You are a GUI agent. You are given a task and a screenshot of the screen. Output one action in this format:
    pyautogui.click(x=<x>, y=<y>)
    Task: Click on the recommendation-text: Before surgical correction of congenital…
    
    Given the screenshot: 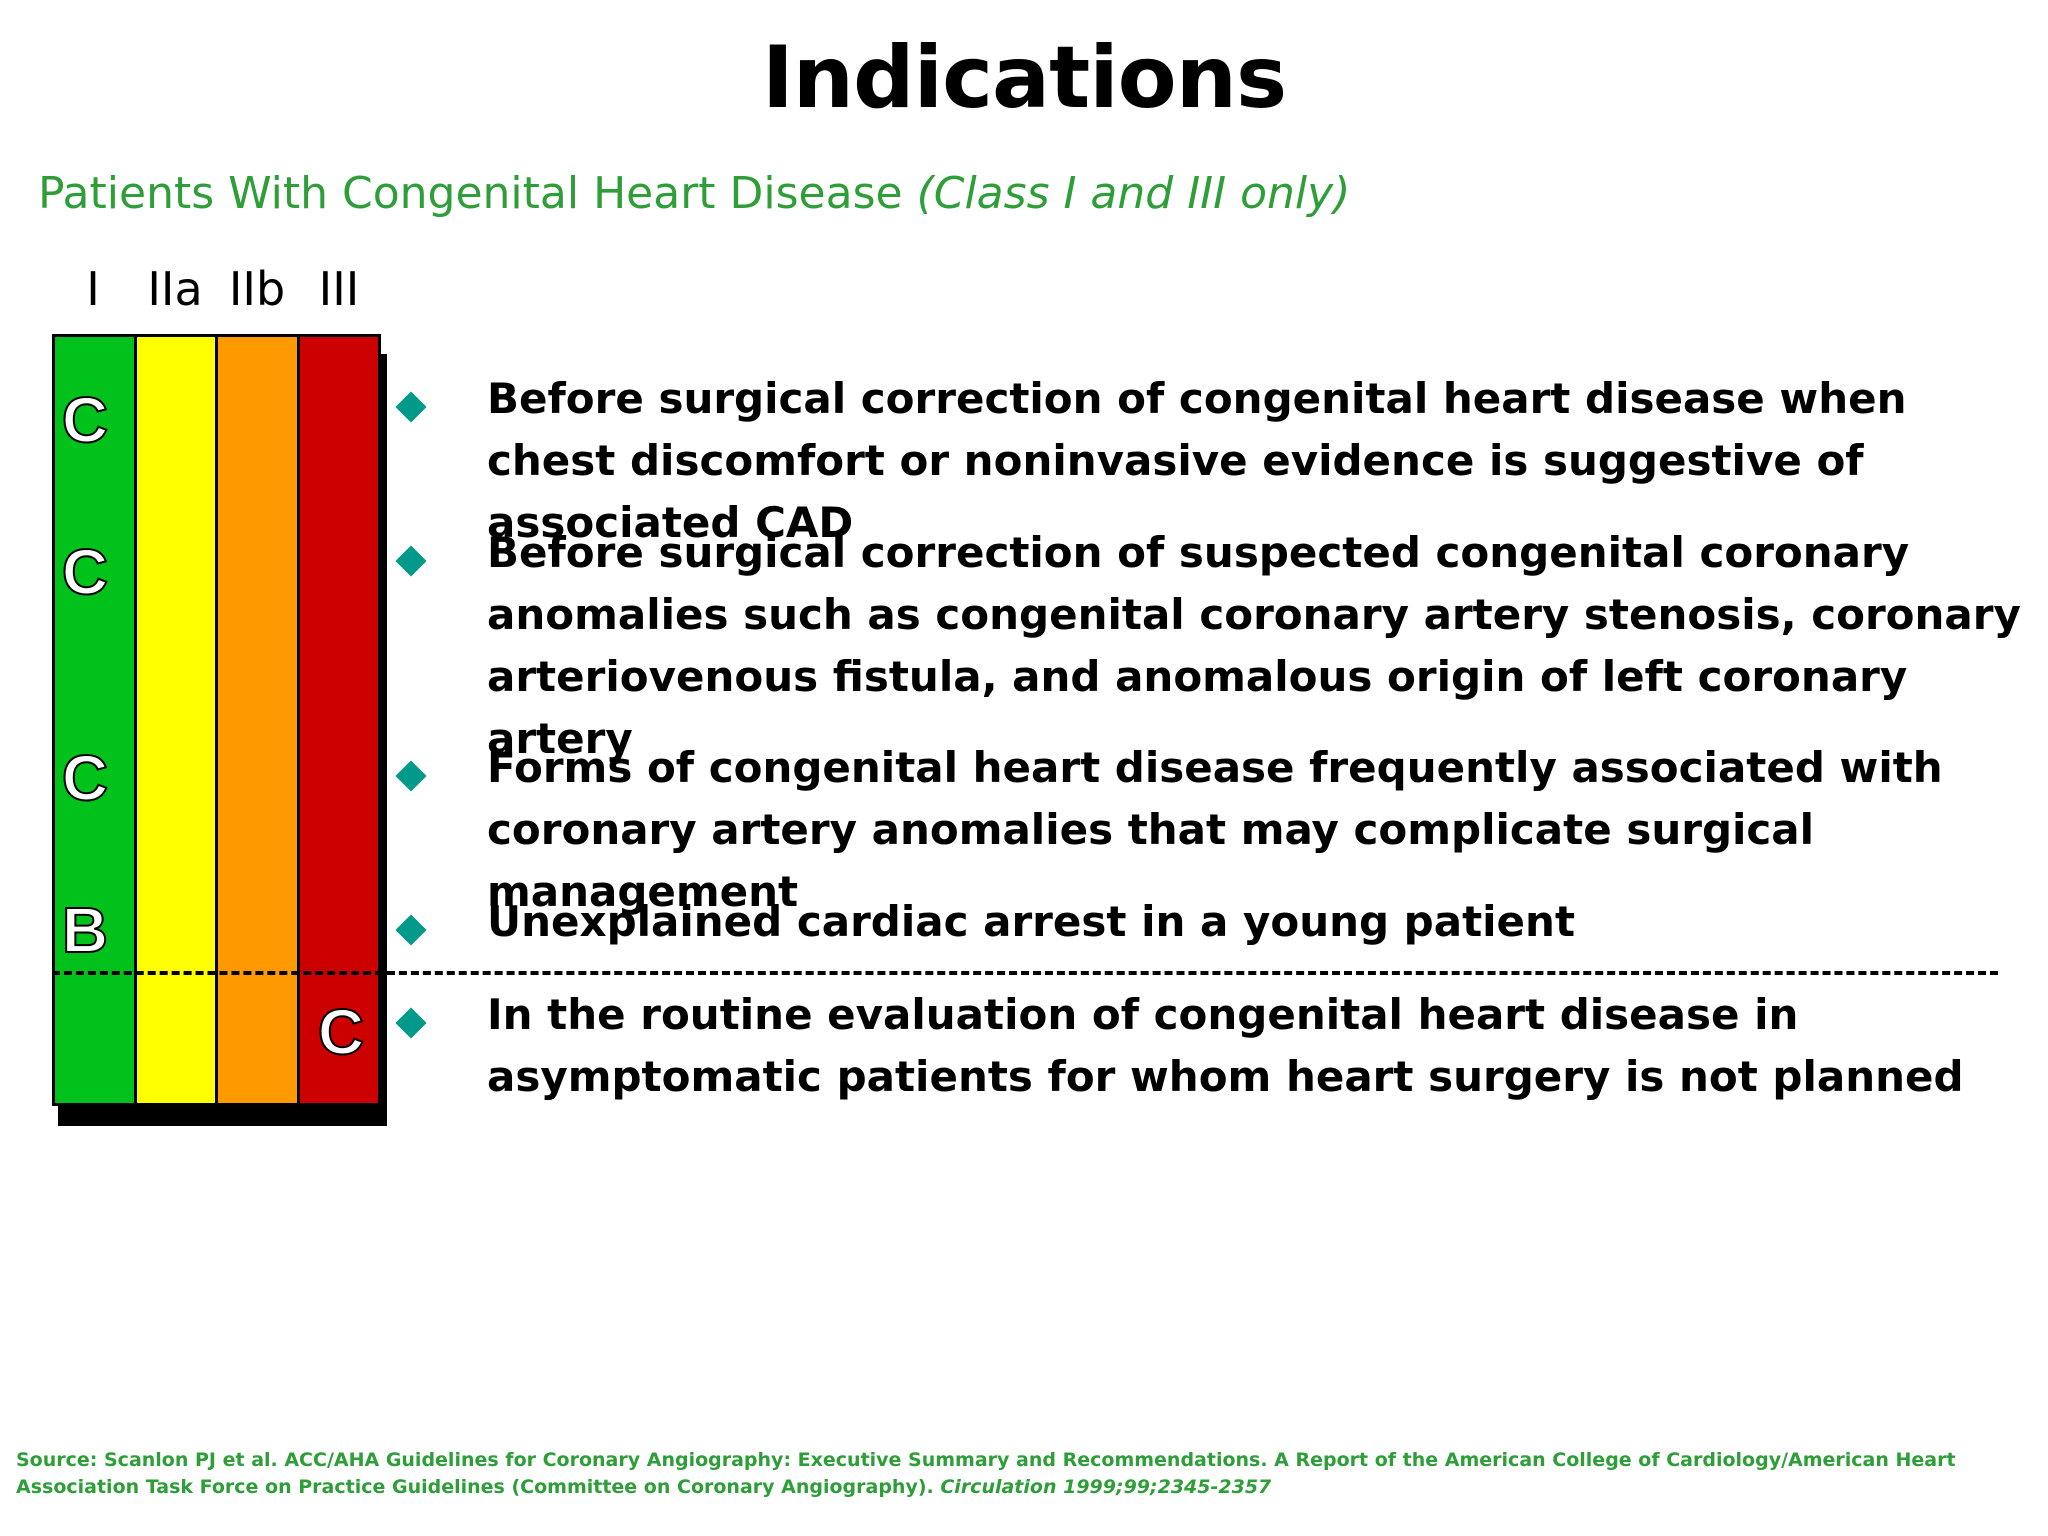 What is the action you would take?
    pyautogui.click(x=1197, y=460)
    